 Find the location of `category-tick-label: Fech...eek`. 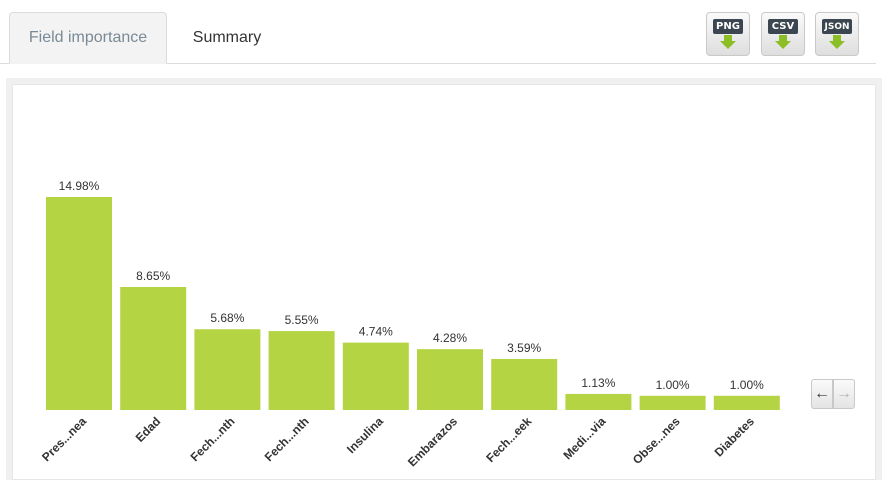

category-tick-label: Fech...eek is located at coordinates (508, 439).